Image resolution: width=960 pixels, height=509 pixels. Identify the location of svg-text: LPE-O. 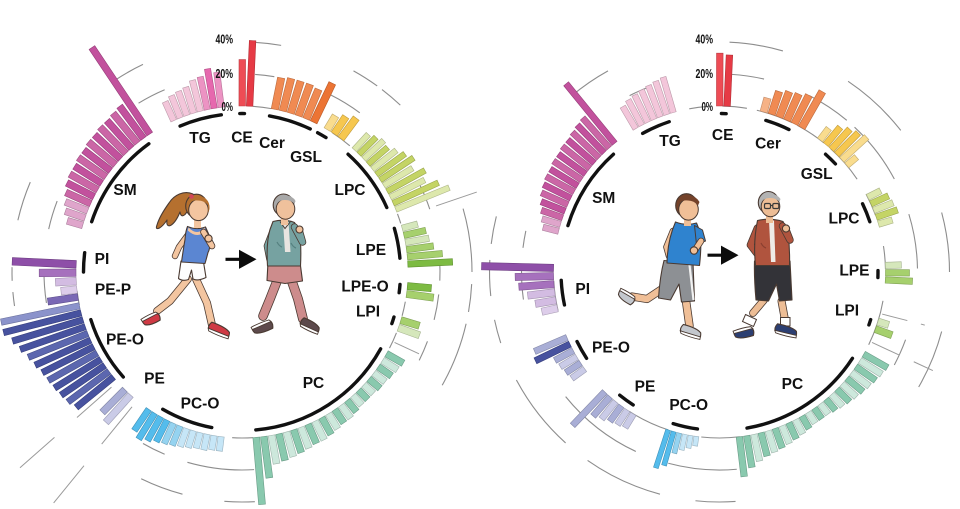
(364, 287).